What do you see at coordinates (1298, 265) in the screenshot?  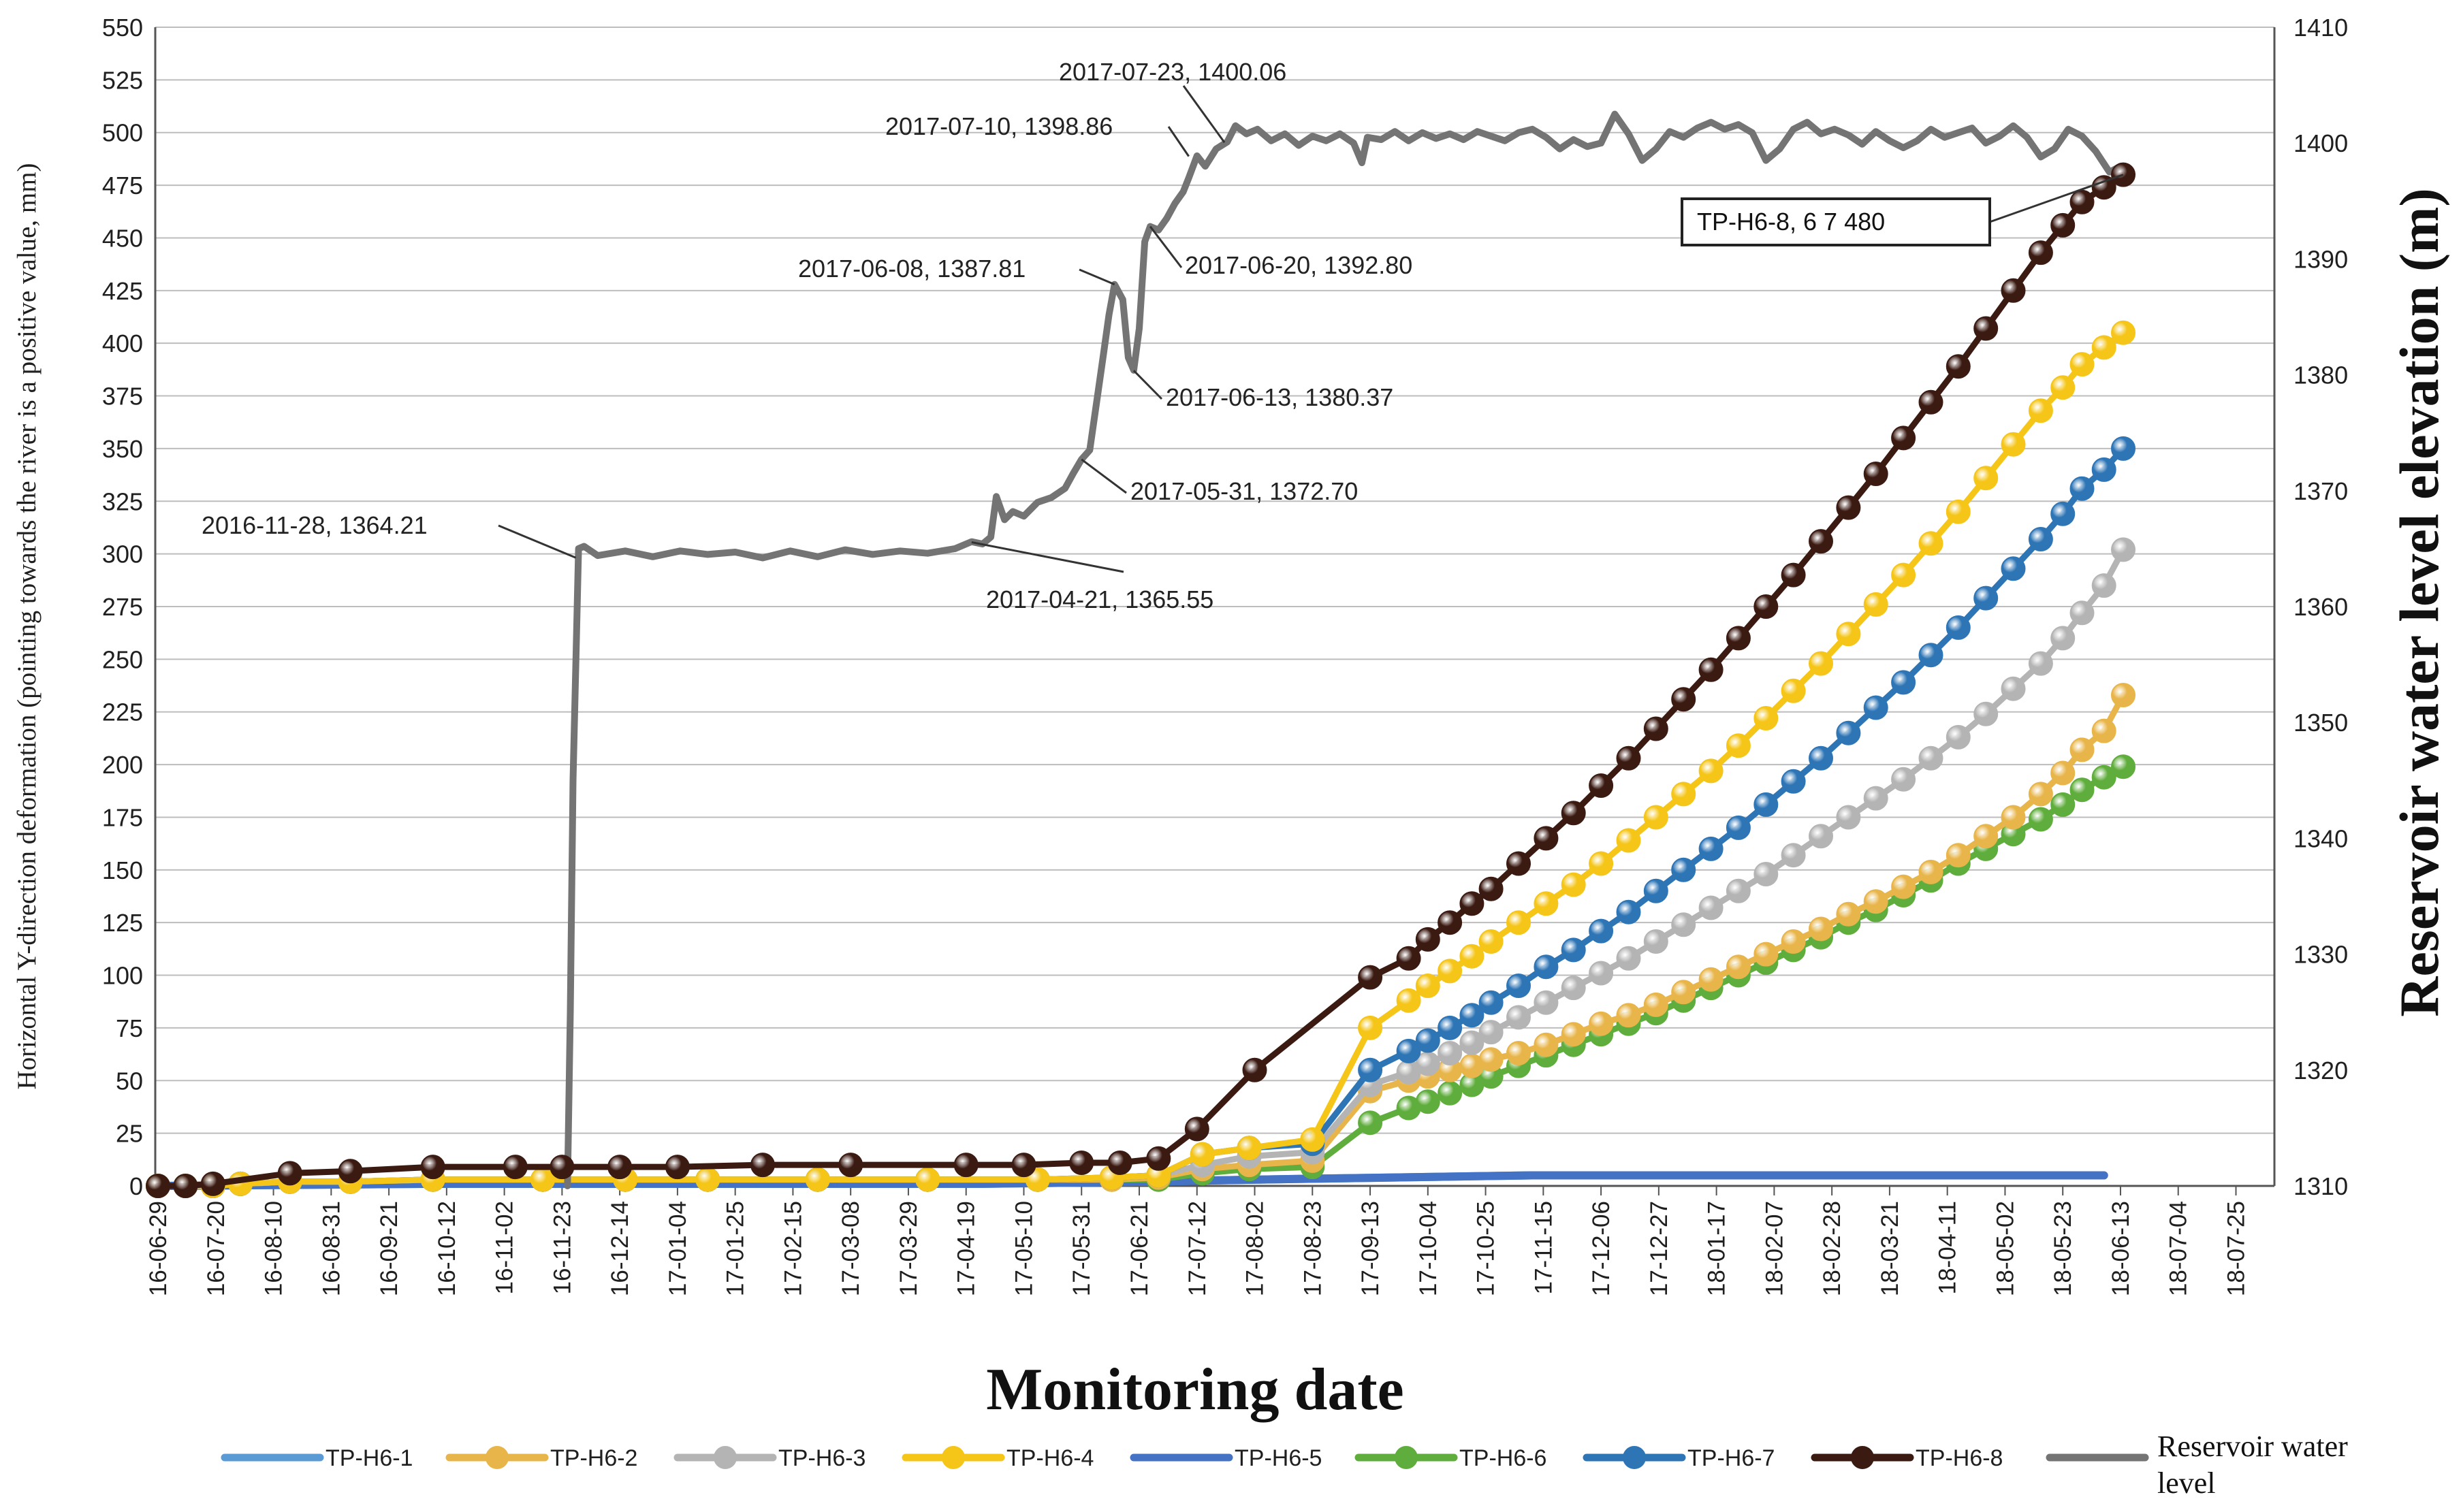 I see `annotation-label: 2017-06-20, 1392.80` at bounding box center [1298, 265].